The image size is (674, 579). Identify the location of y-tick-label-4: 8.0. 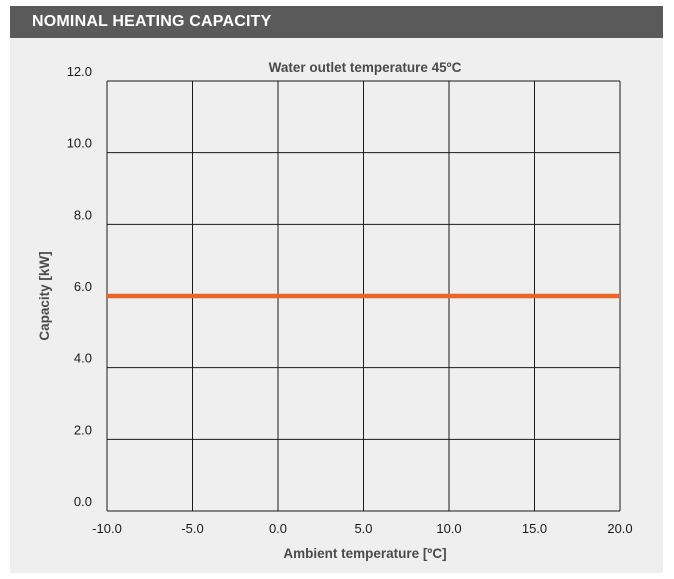
(83, 214).